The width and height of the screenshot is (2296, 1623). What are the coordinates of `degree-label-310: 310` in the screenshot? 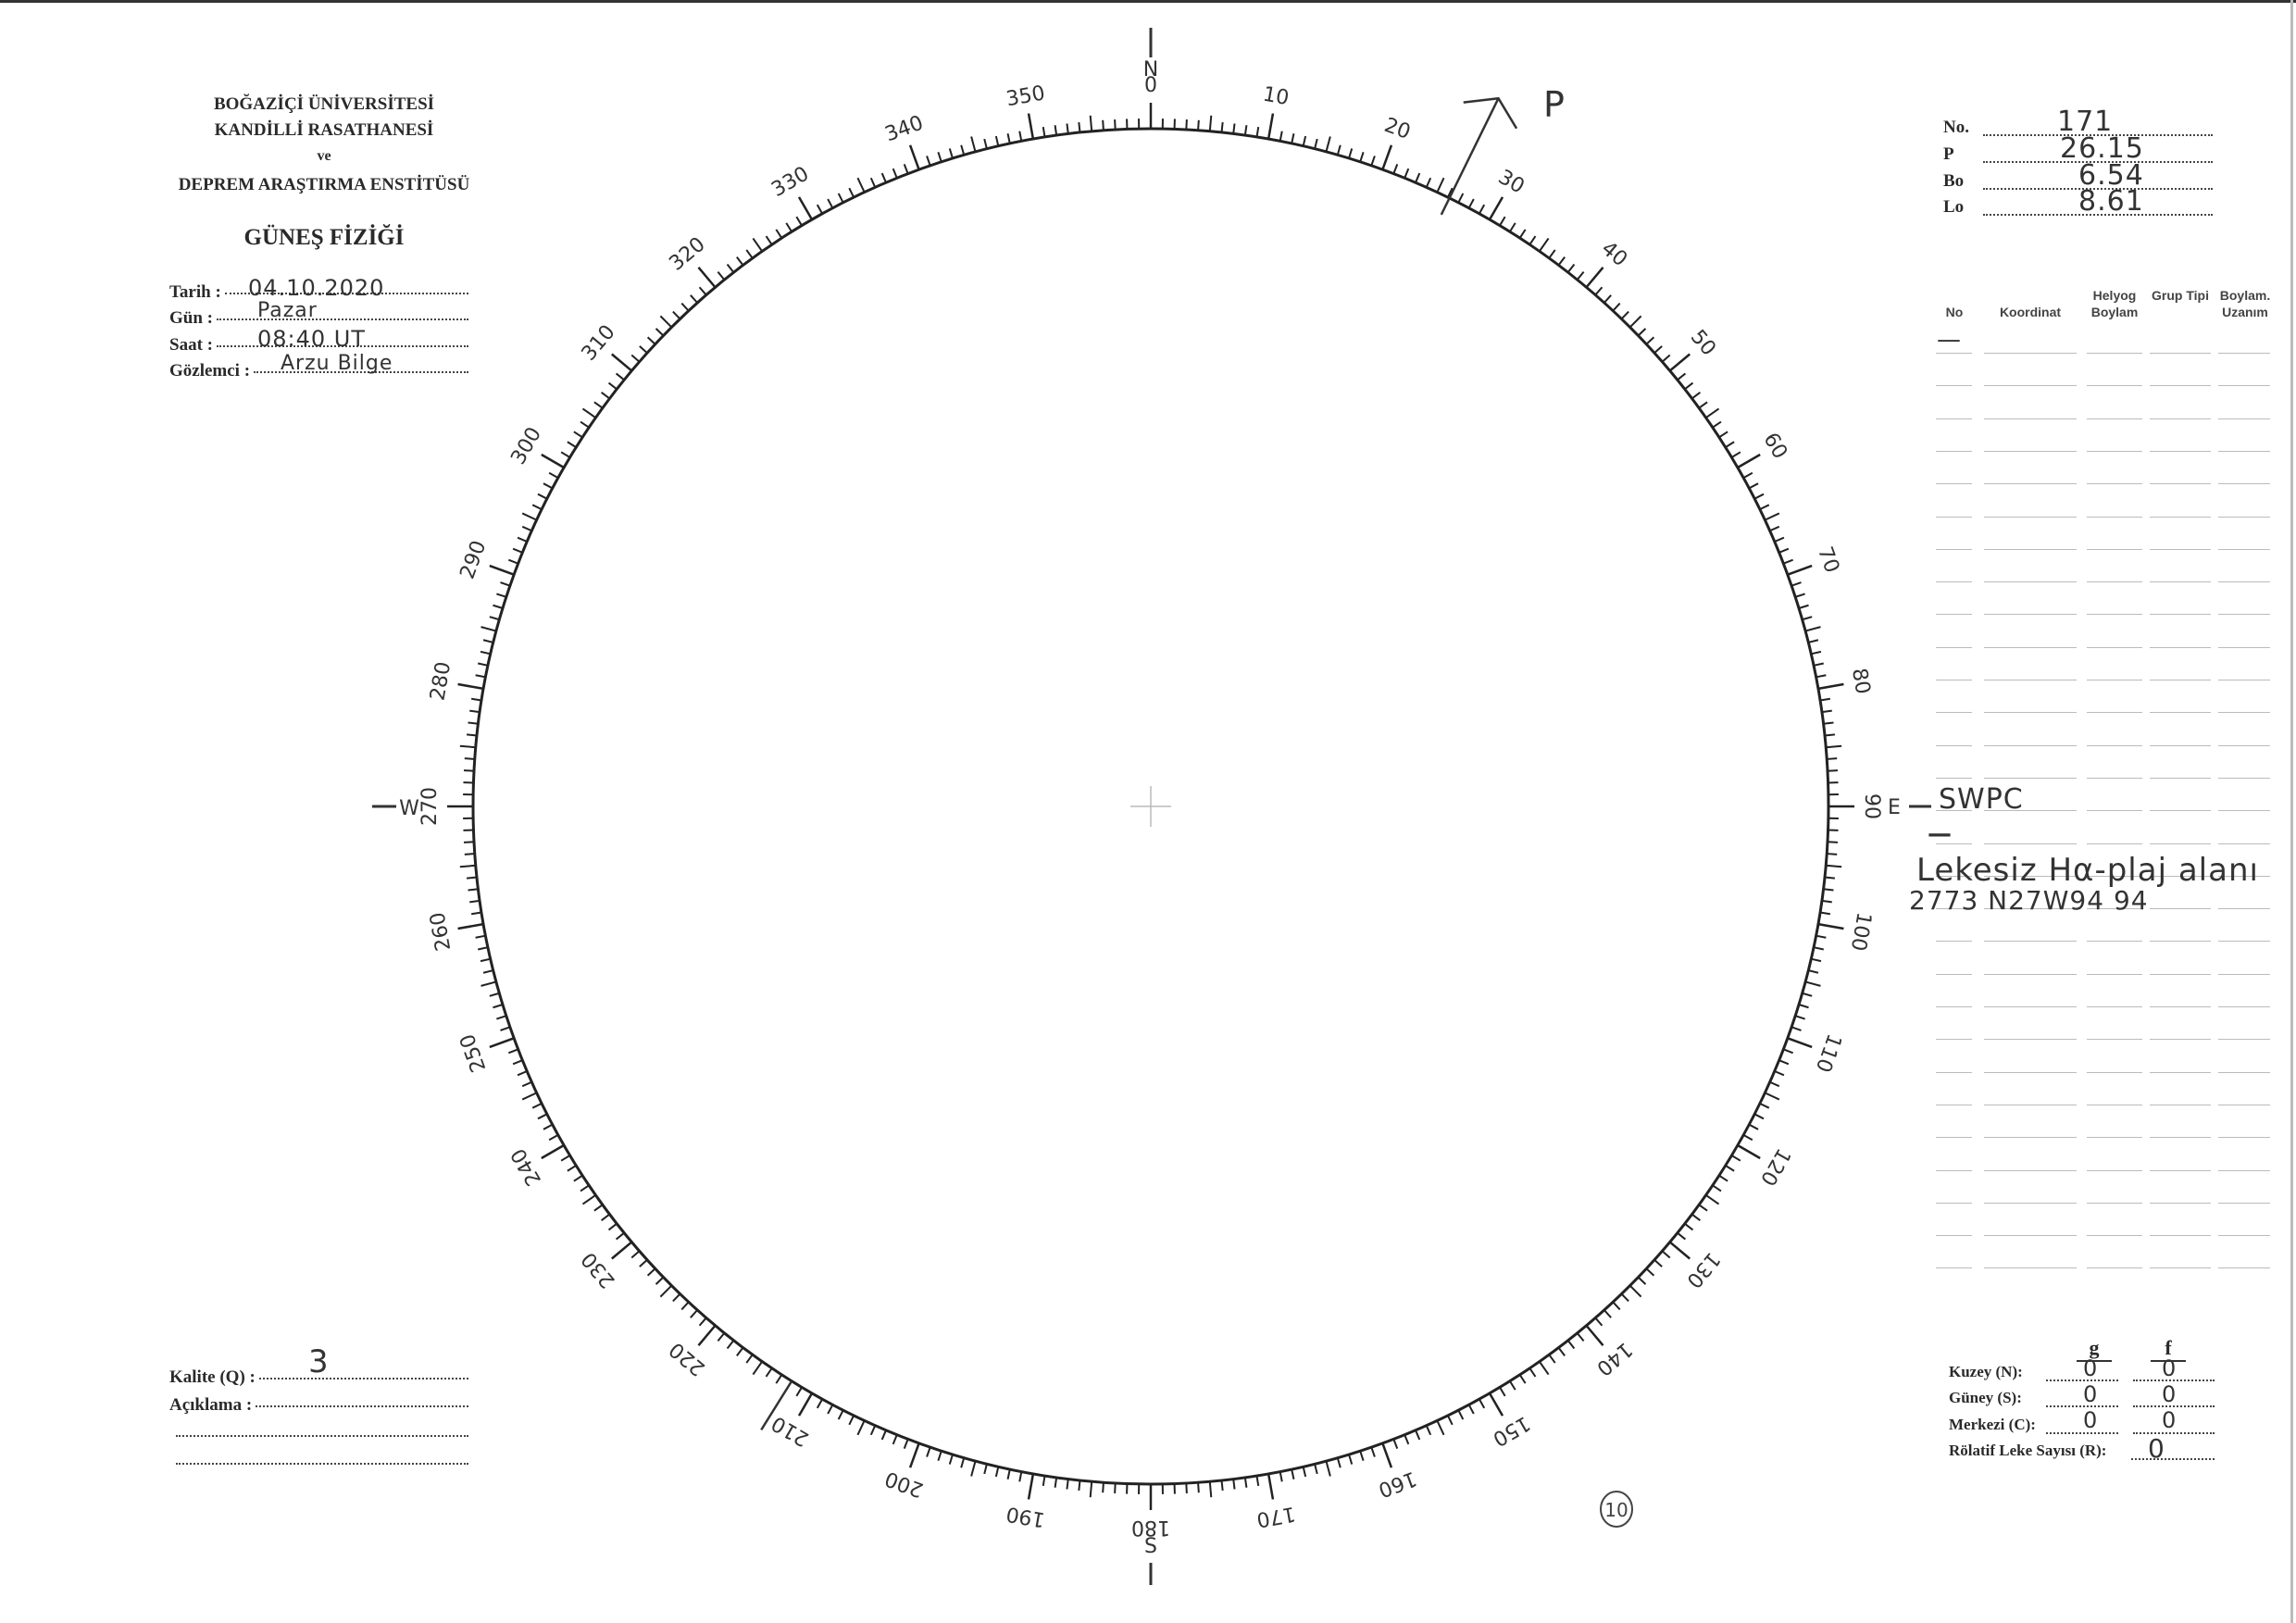 It's located at (599, 342).